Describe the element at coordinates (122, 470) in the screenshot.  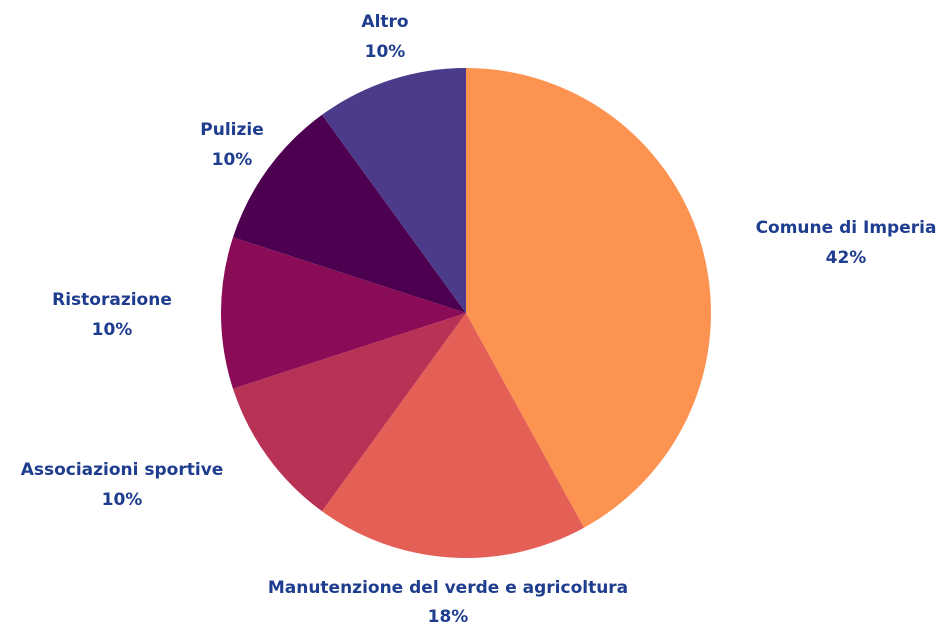
I see `slice-label: Associazioni sportive` at that location.